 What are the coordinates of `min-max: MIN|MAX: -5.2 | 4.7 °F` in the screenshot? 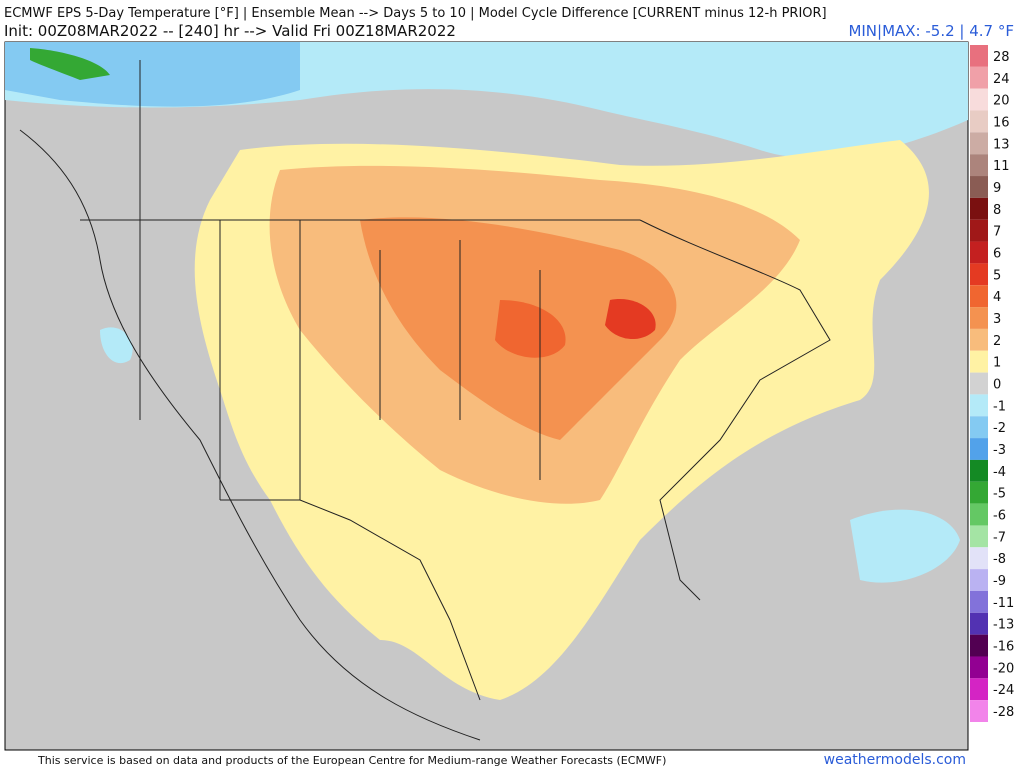 It's located at (931, 31).